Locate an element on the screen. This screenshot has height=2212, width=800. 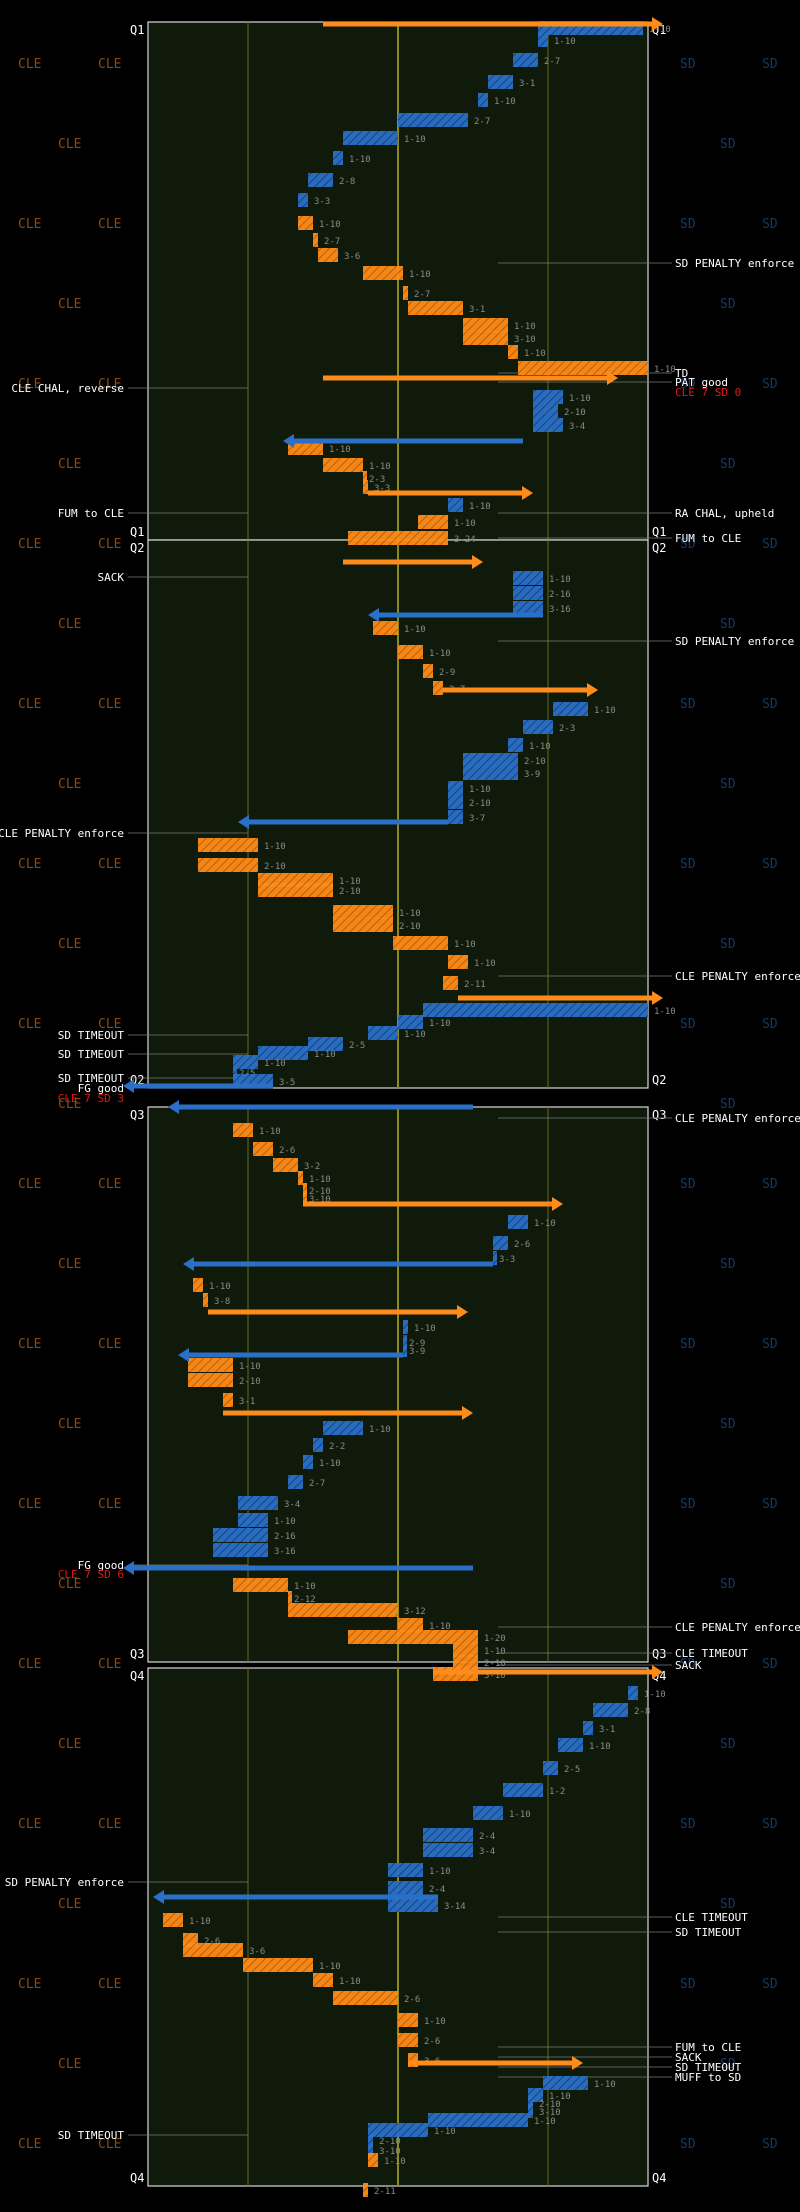
play-down-label: 2-3 is located at coordinates (567, 729).